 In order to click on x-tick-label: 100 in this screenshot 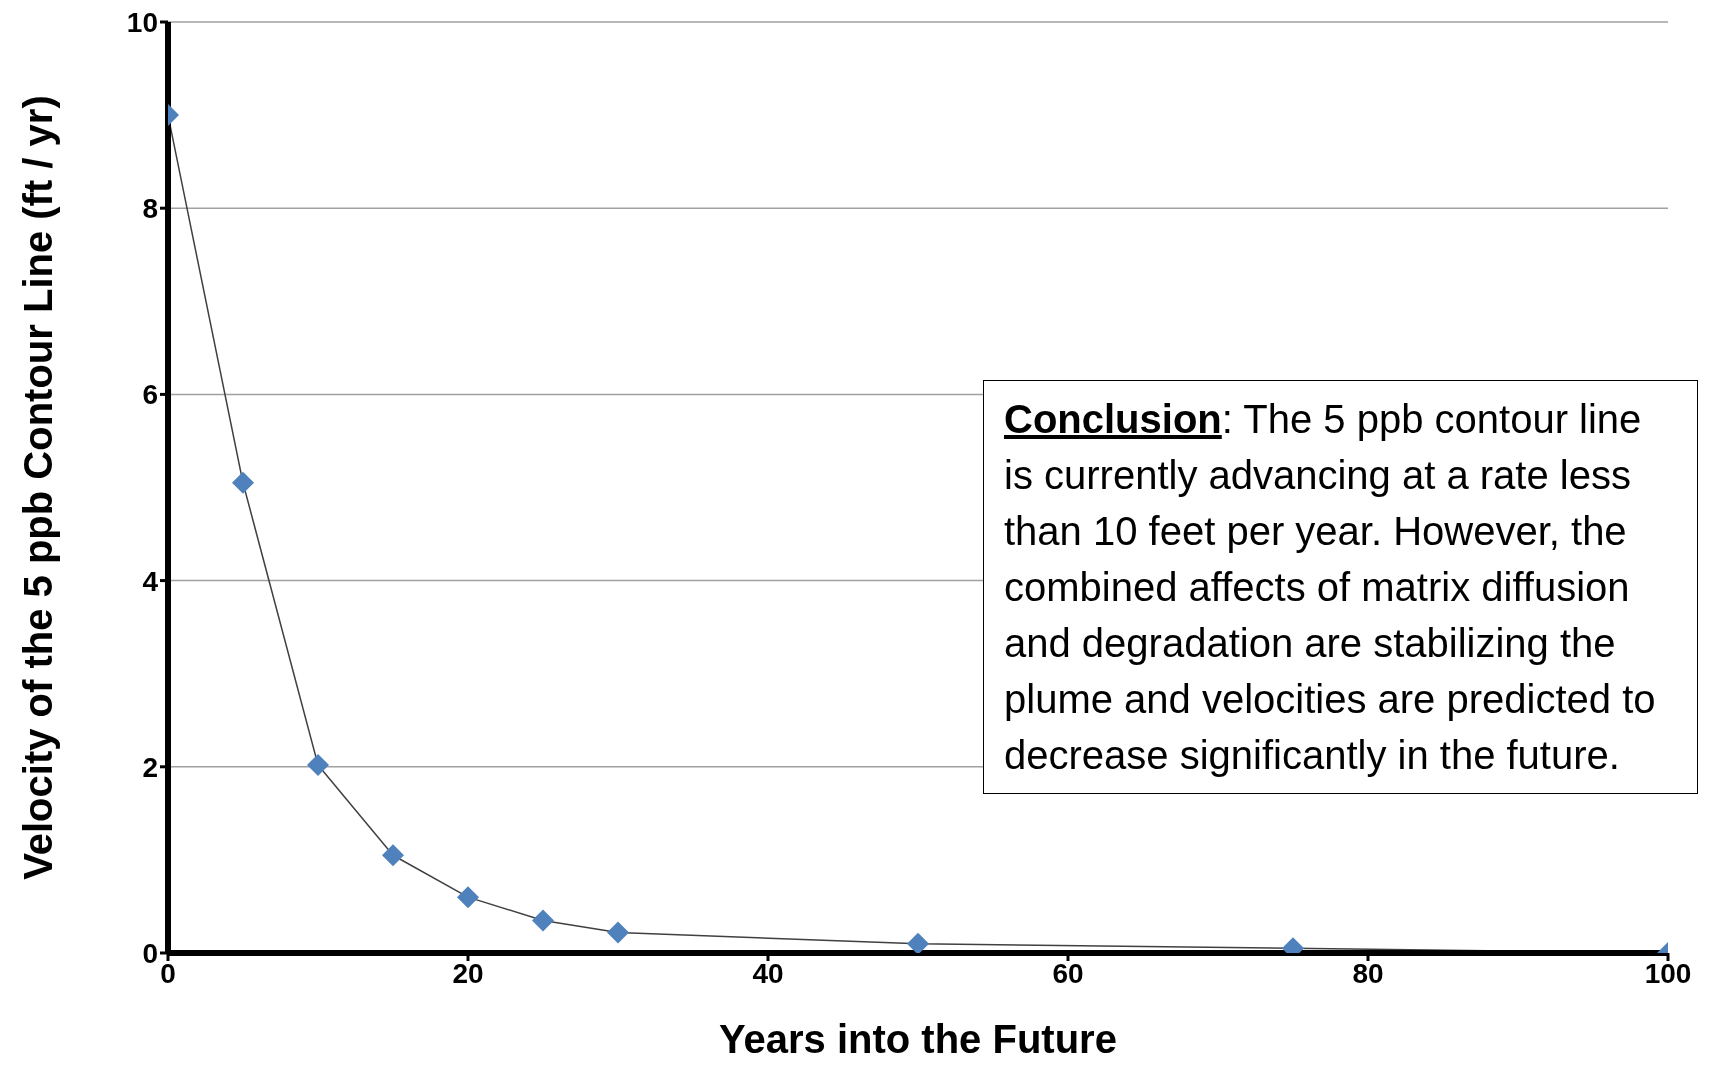, I will do `click(1668, 973)`.